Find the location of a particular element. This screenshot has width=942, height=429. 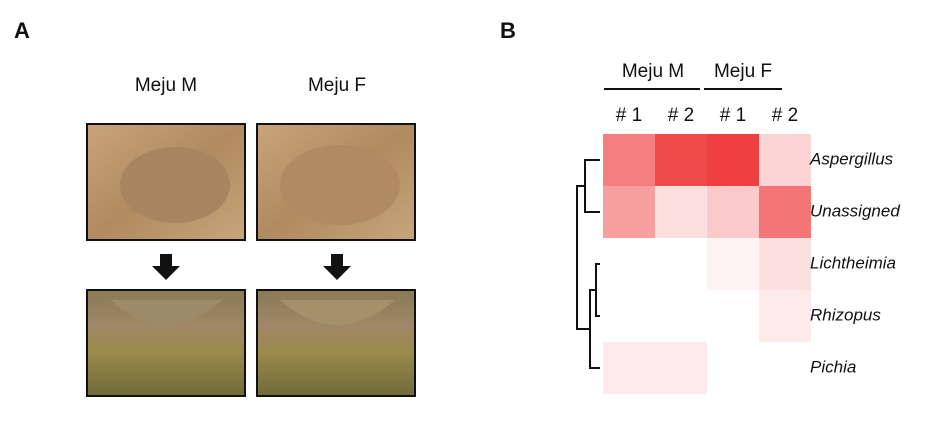

row-label: Lichtheimia is located at coordinates (853, 262).